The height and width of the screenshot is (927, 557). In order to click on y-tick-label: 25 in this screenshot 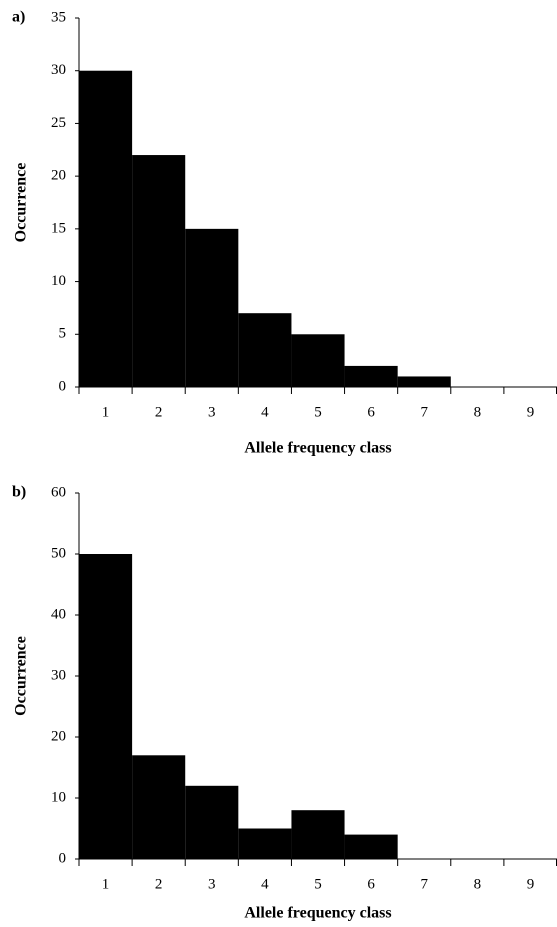, I will do `click(58, 123)`.